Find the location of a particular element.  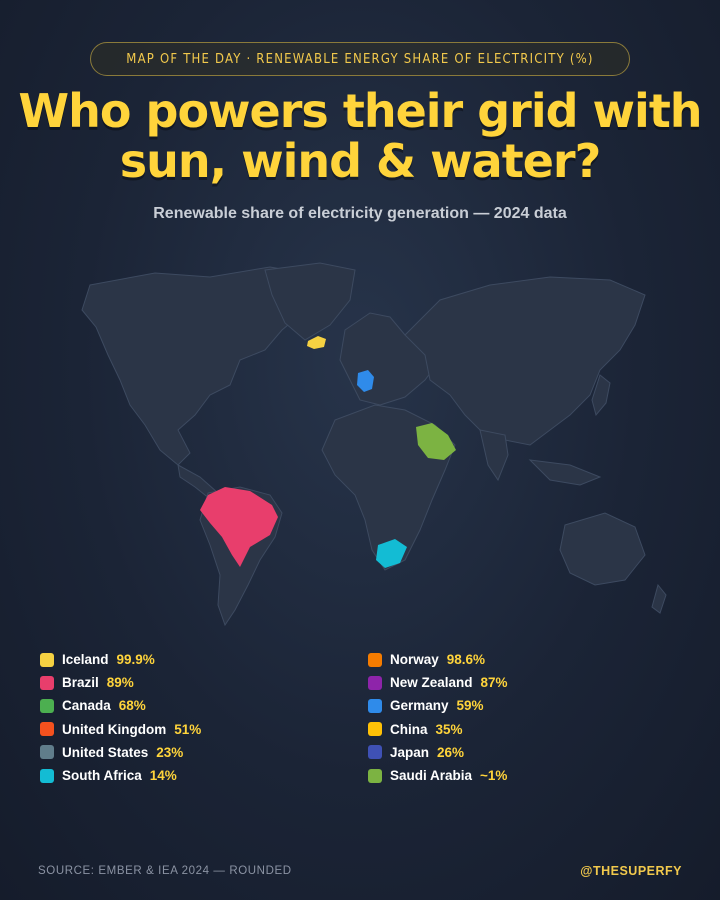

legend-item-saudi-arabia: Saudi Arabia ~1% is located at coordinates (528, 775).